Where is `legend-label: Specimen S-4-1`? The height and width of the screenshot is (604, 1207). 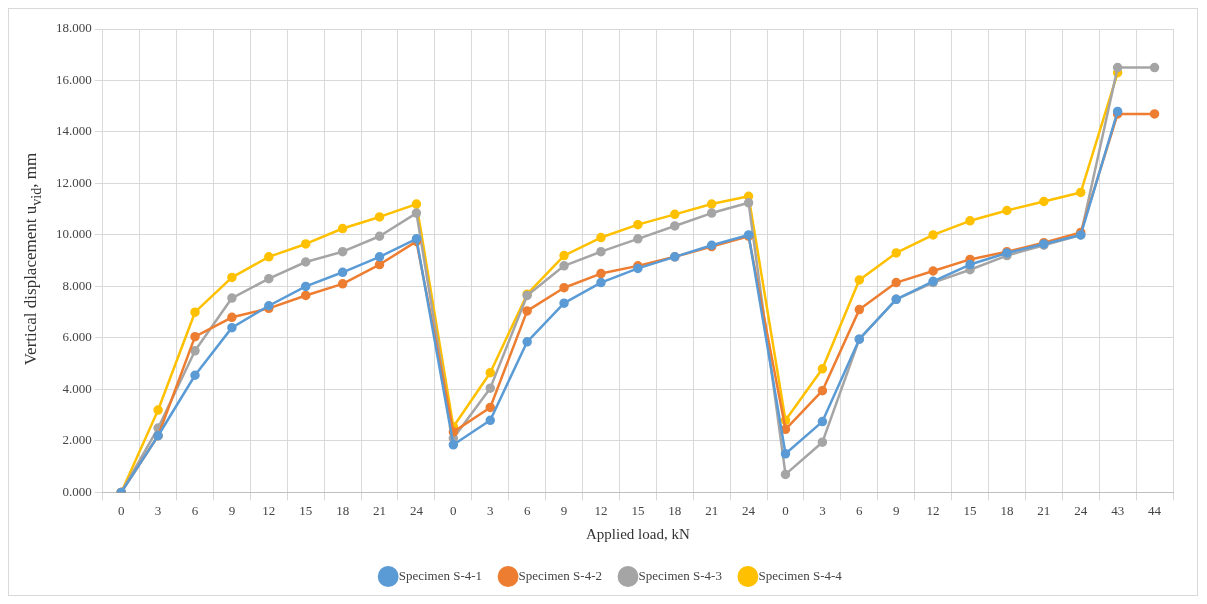
legend-label: Specimen S-4-1 is located at coordinates (440, 575).